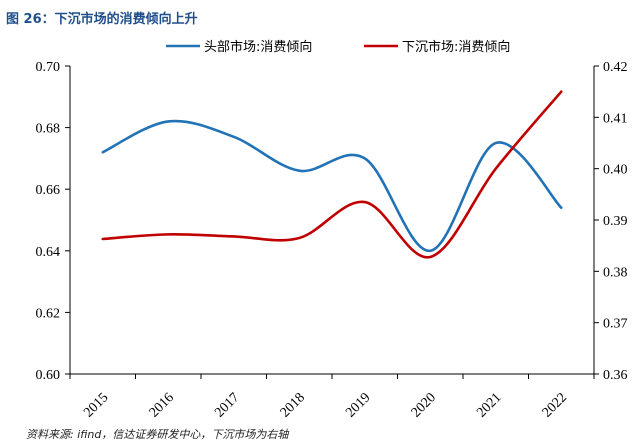 The width and height of the screenshot is (642, 445). I want to click on x-tick-label: 2022, so click(555, 405).